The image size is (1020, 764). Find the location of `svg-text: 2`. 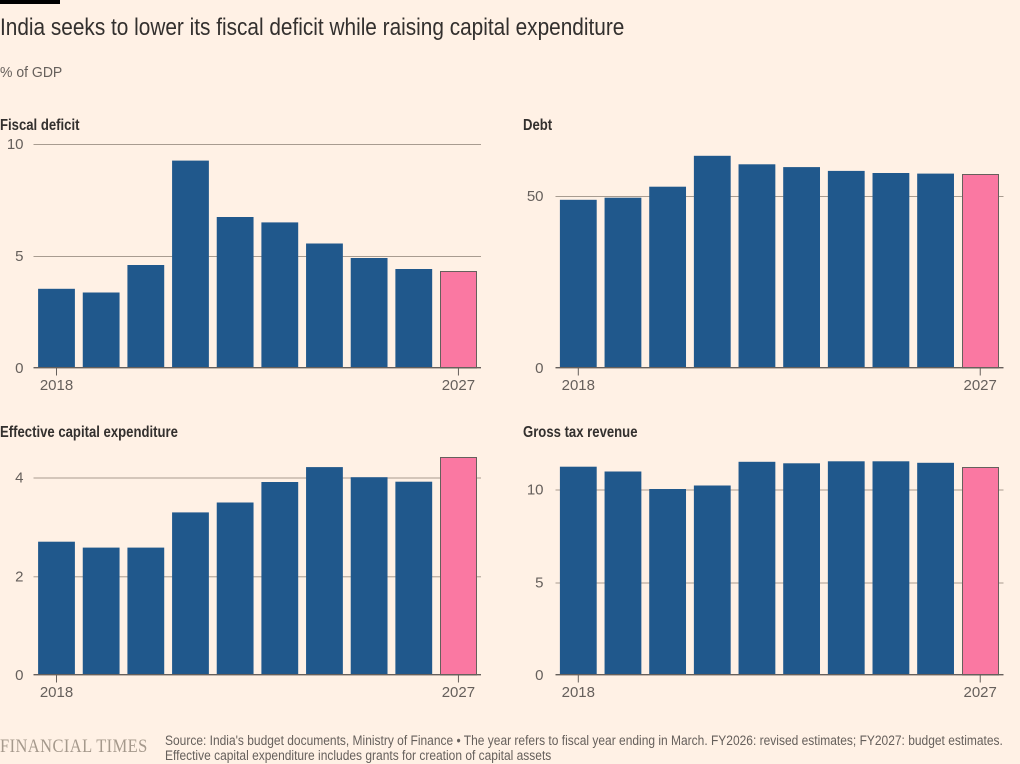

svg-text: 2 is located at coordinates (19, 577).